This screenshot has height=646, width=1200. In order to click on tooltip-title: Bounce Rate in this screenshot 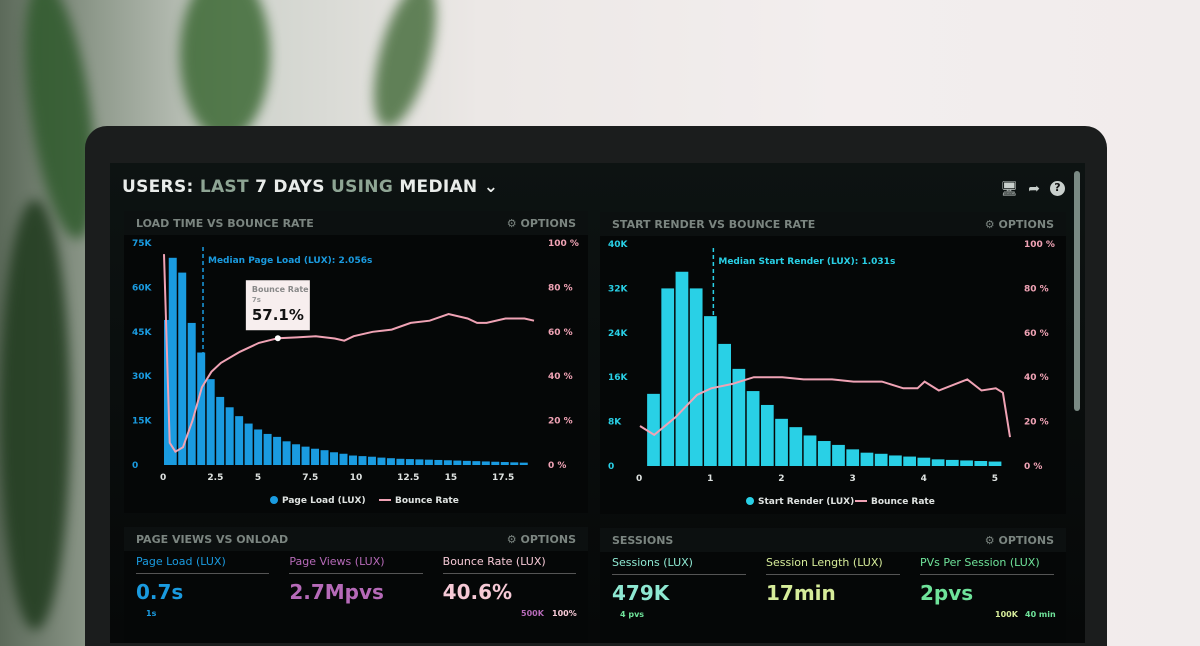, I will do `click(280, 289)`.